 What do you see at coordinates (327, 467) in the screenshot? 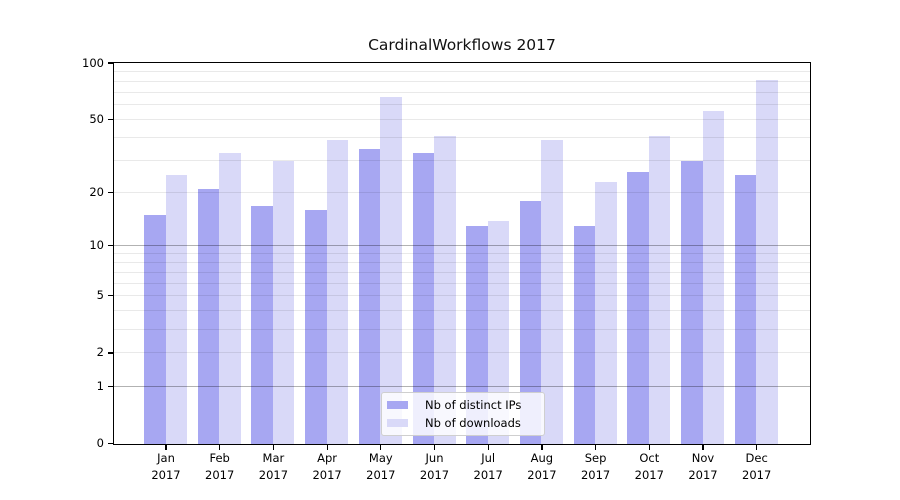
I see `x-tick-label: Apr 2017` at bounding box center [327, 467].